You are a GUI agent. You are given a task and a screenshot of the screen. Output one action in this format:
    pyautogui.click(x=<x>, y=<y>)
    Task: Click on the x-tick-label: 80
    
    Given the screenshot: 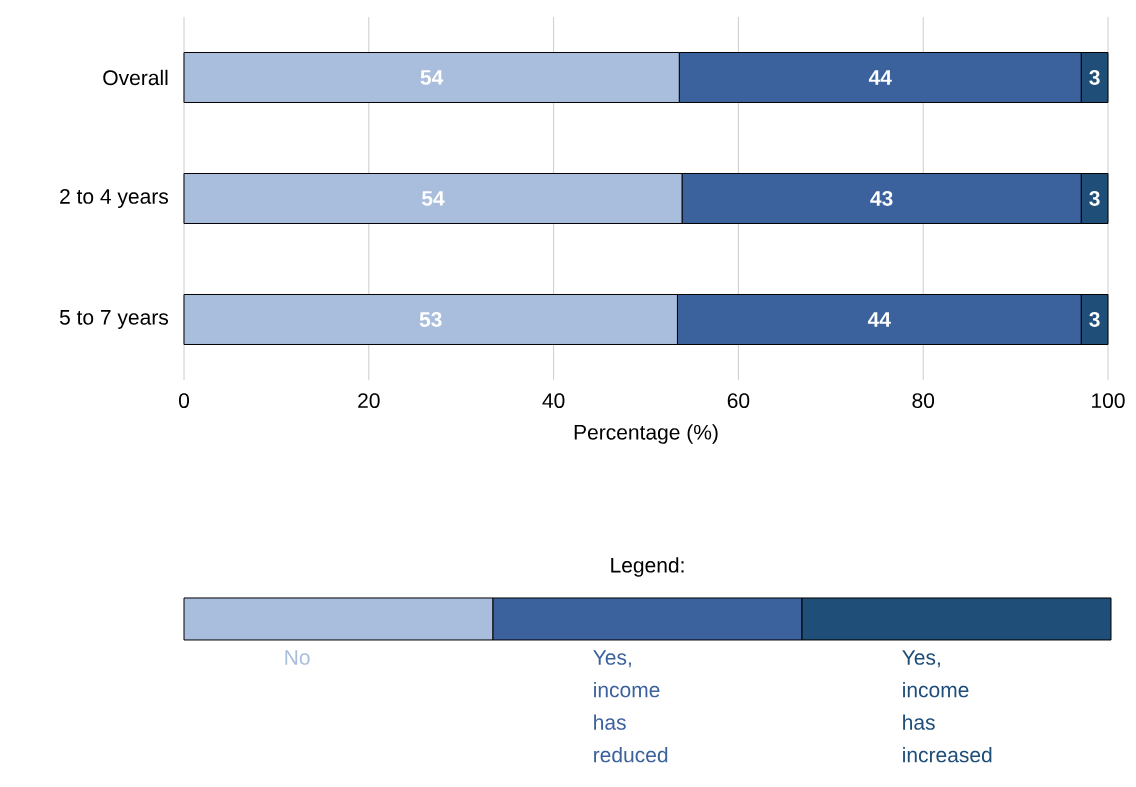 What is the action you would take?
    pyautogui.click(x=923, y=401)
    